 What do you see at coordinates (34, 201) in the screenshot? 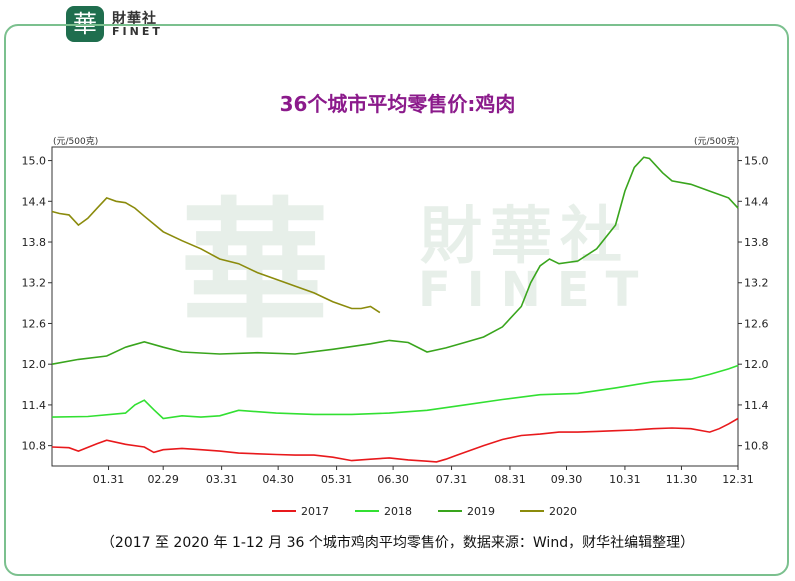
I see `y-tick-label-left: 14.4` at bounding box center [34, 201].